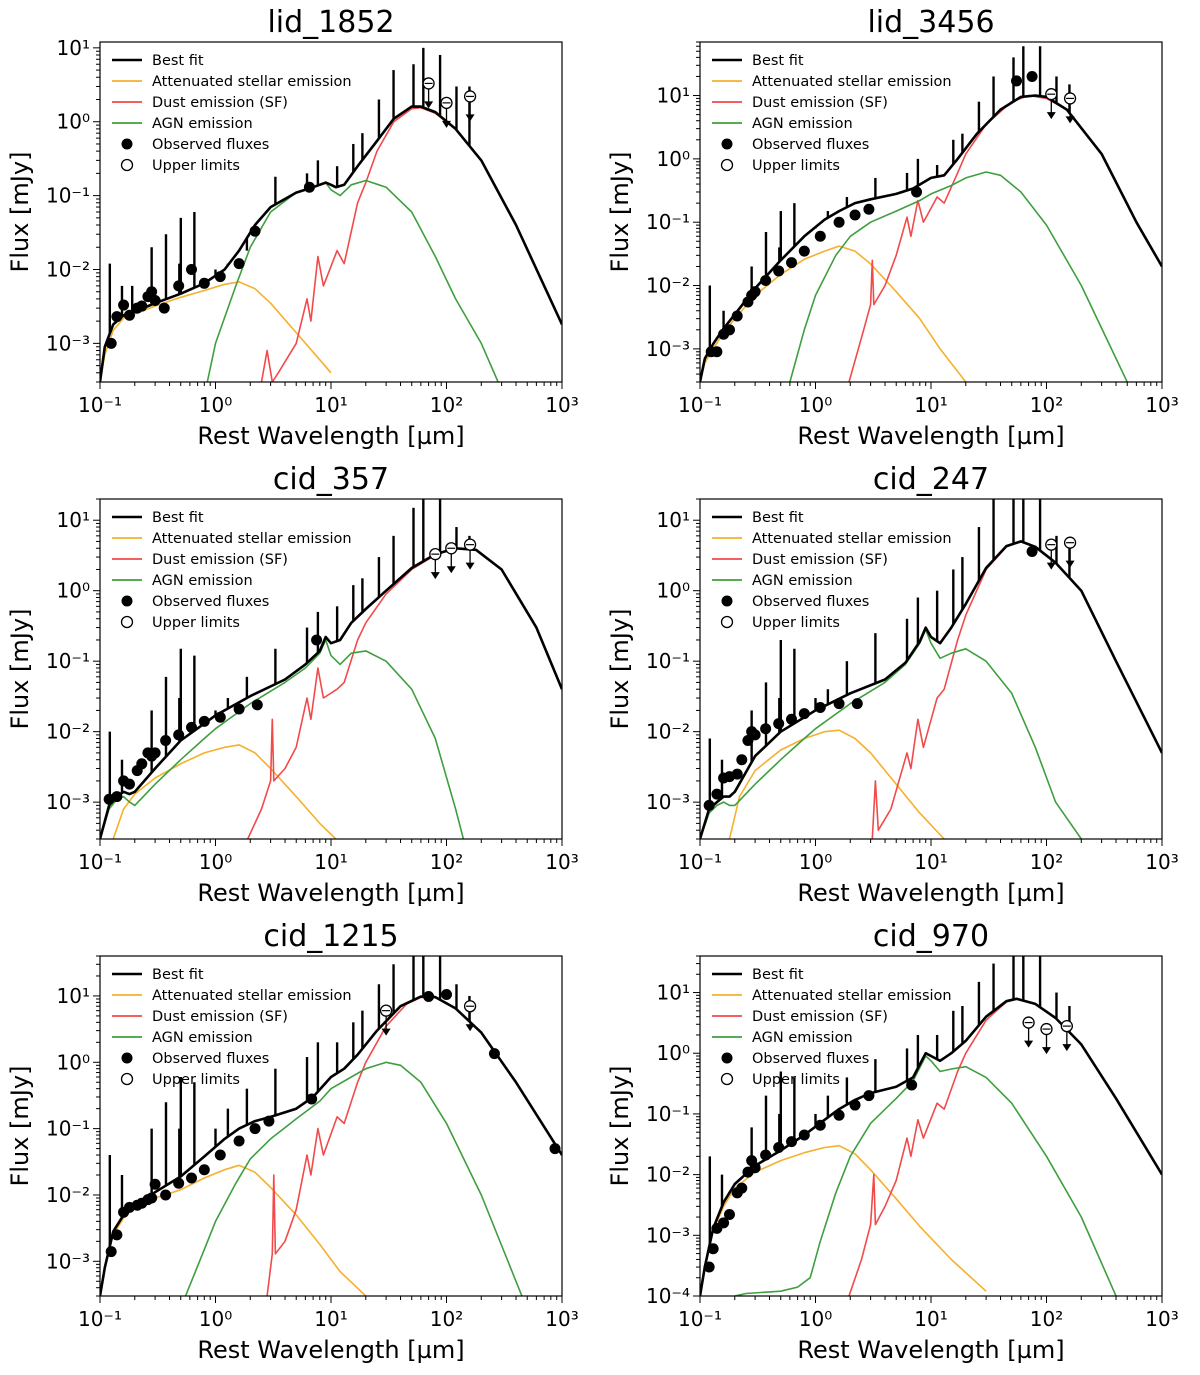 This screenshot has width=1200, height=1375. Describe the element at coordinates (930, 22) in the screenshot. I see `panel-title: lid_3456` at that location.